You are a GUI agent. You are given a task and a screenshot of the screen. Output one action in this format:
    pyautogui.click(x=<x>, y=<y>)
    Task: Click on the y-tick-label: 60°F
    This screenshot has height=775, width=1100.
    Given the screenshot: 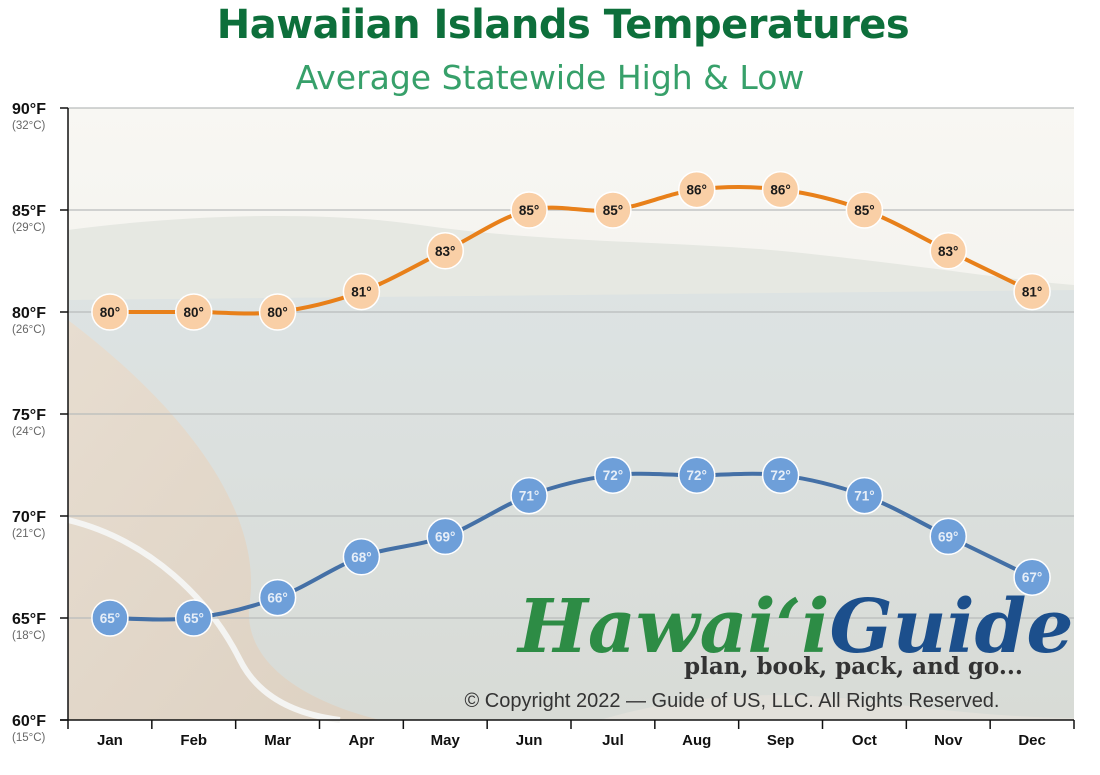 What is the action you would take?
    pyautogui.click(x=29, y=721)
    